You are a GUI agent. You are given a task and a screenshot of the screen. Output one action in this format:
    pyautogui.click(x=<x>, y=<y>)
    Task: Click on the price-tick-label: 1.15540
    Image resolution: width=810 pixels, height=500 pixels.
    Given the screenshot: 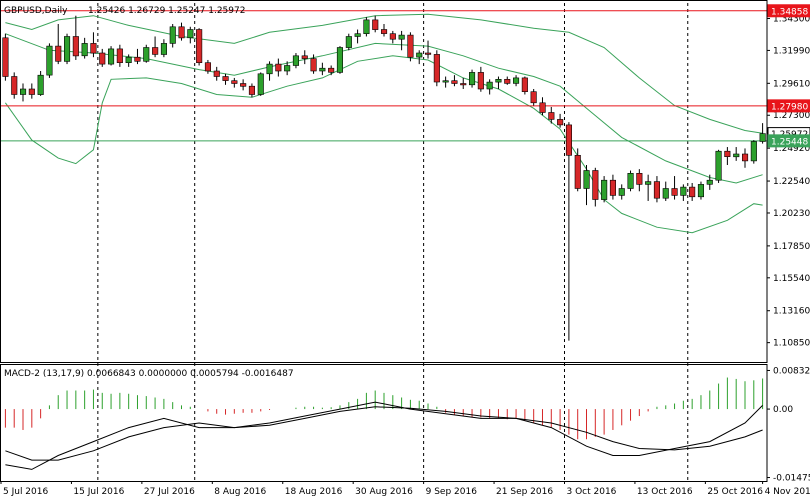 What is the action you would take?
    pyautogui.click(x=791, y=279)
    